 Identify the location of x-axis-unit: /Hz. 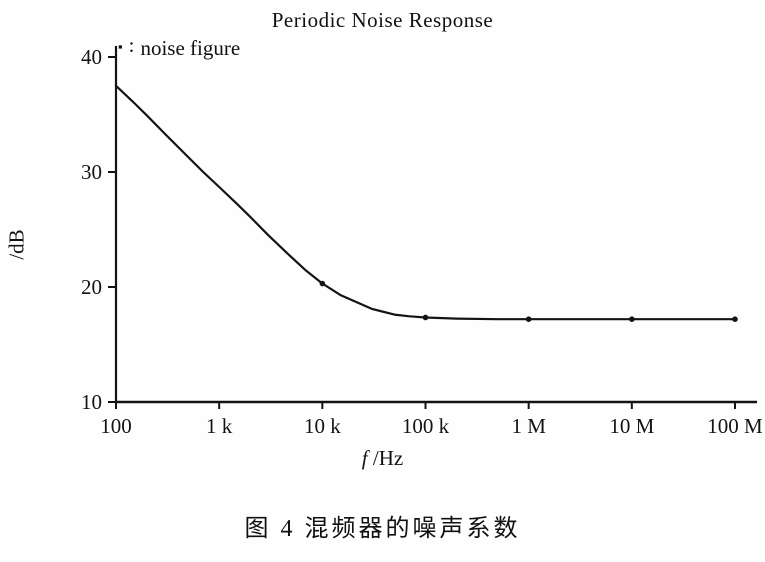
(385, 458).